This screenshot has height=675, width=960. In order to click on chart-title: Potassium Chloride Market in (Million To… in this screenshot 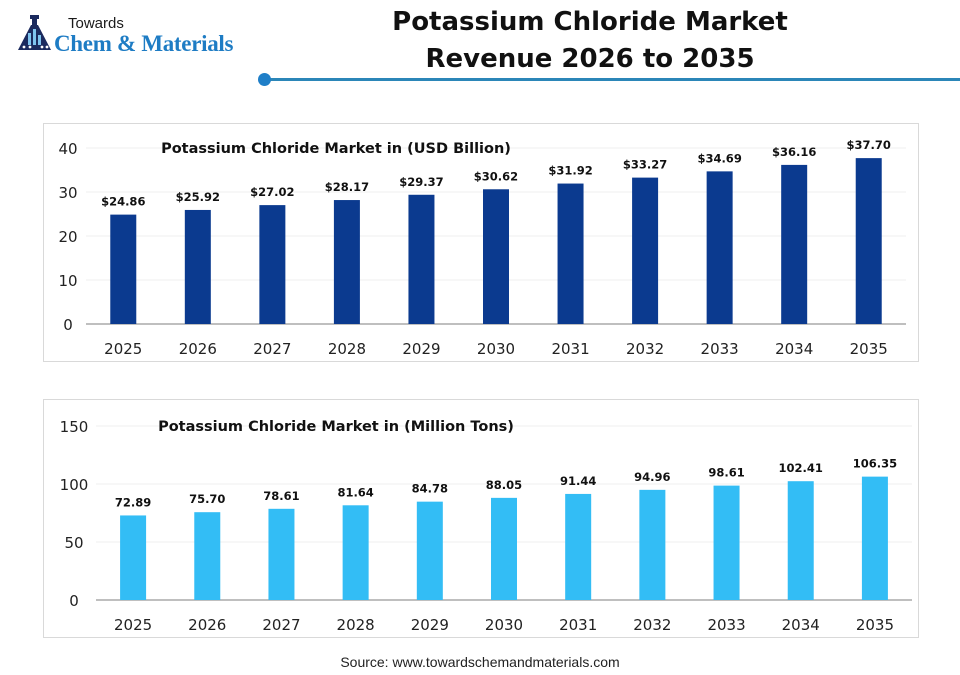, I will do `click(336, 427)`.